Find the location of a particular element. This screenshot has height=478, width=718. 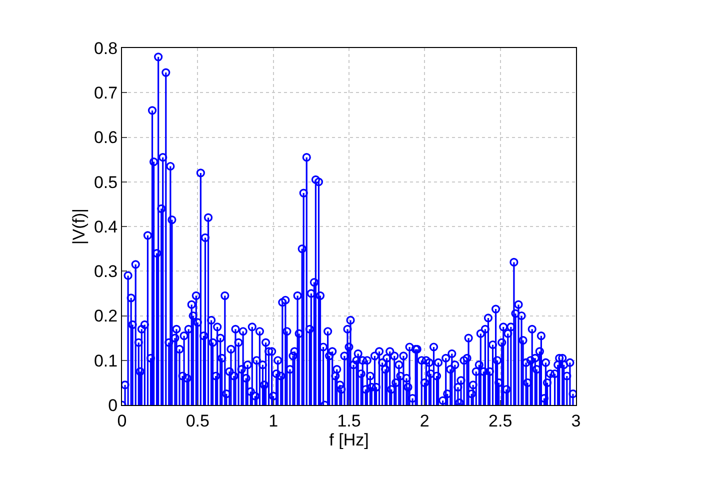

y-tick-label: 0 is located at coordinates (113, 405).